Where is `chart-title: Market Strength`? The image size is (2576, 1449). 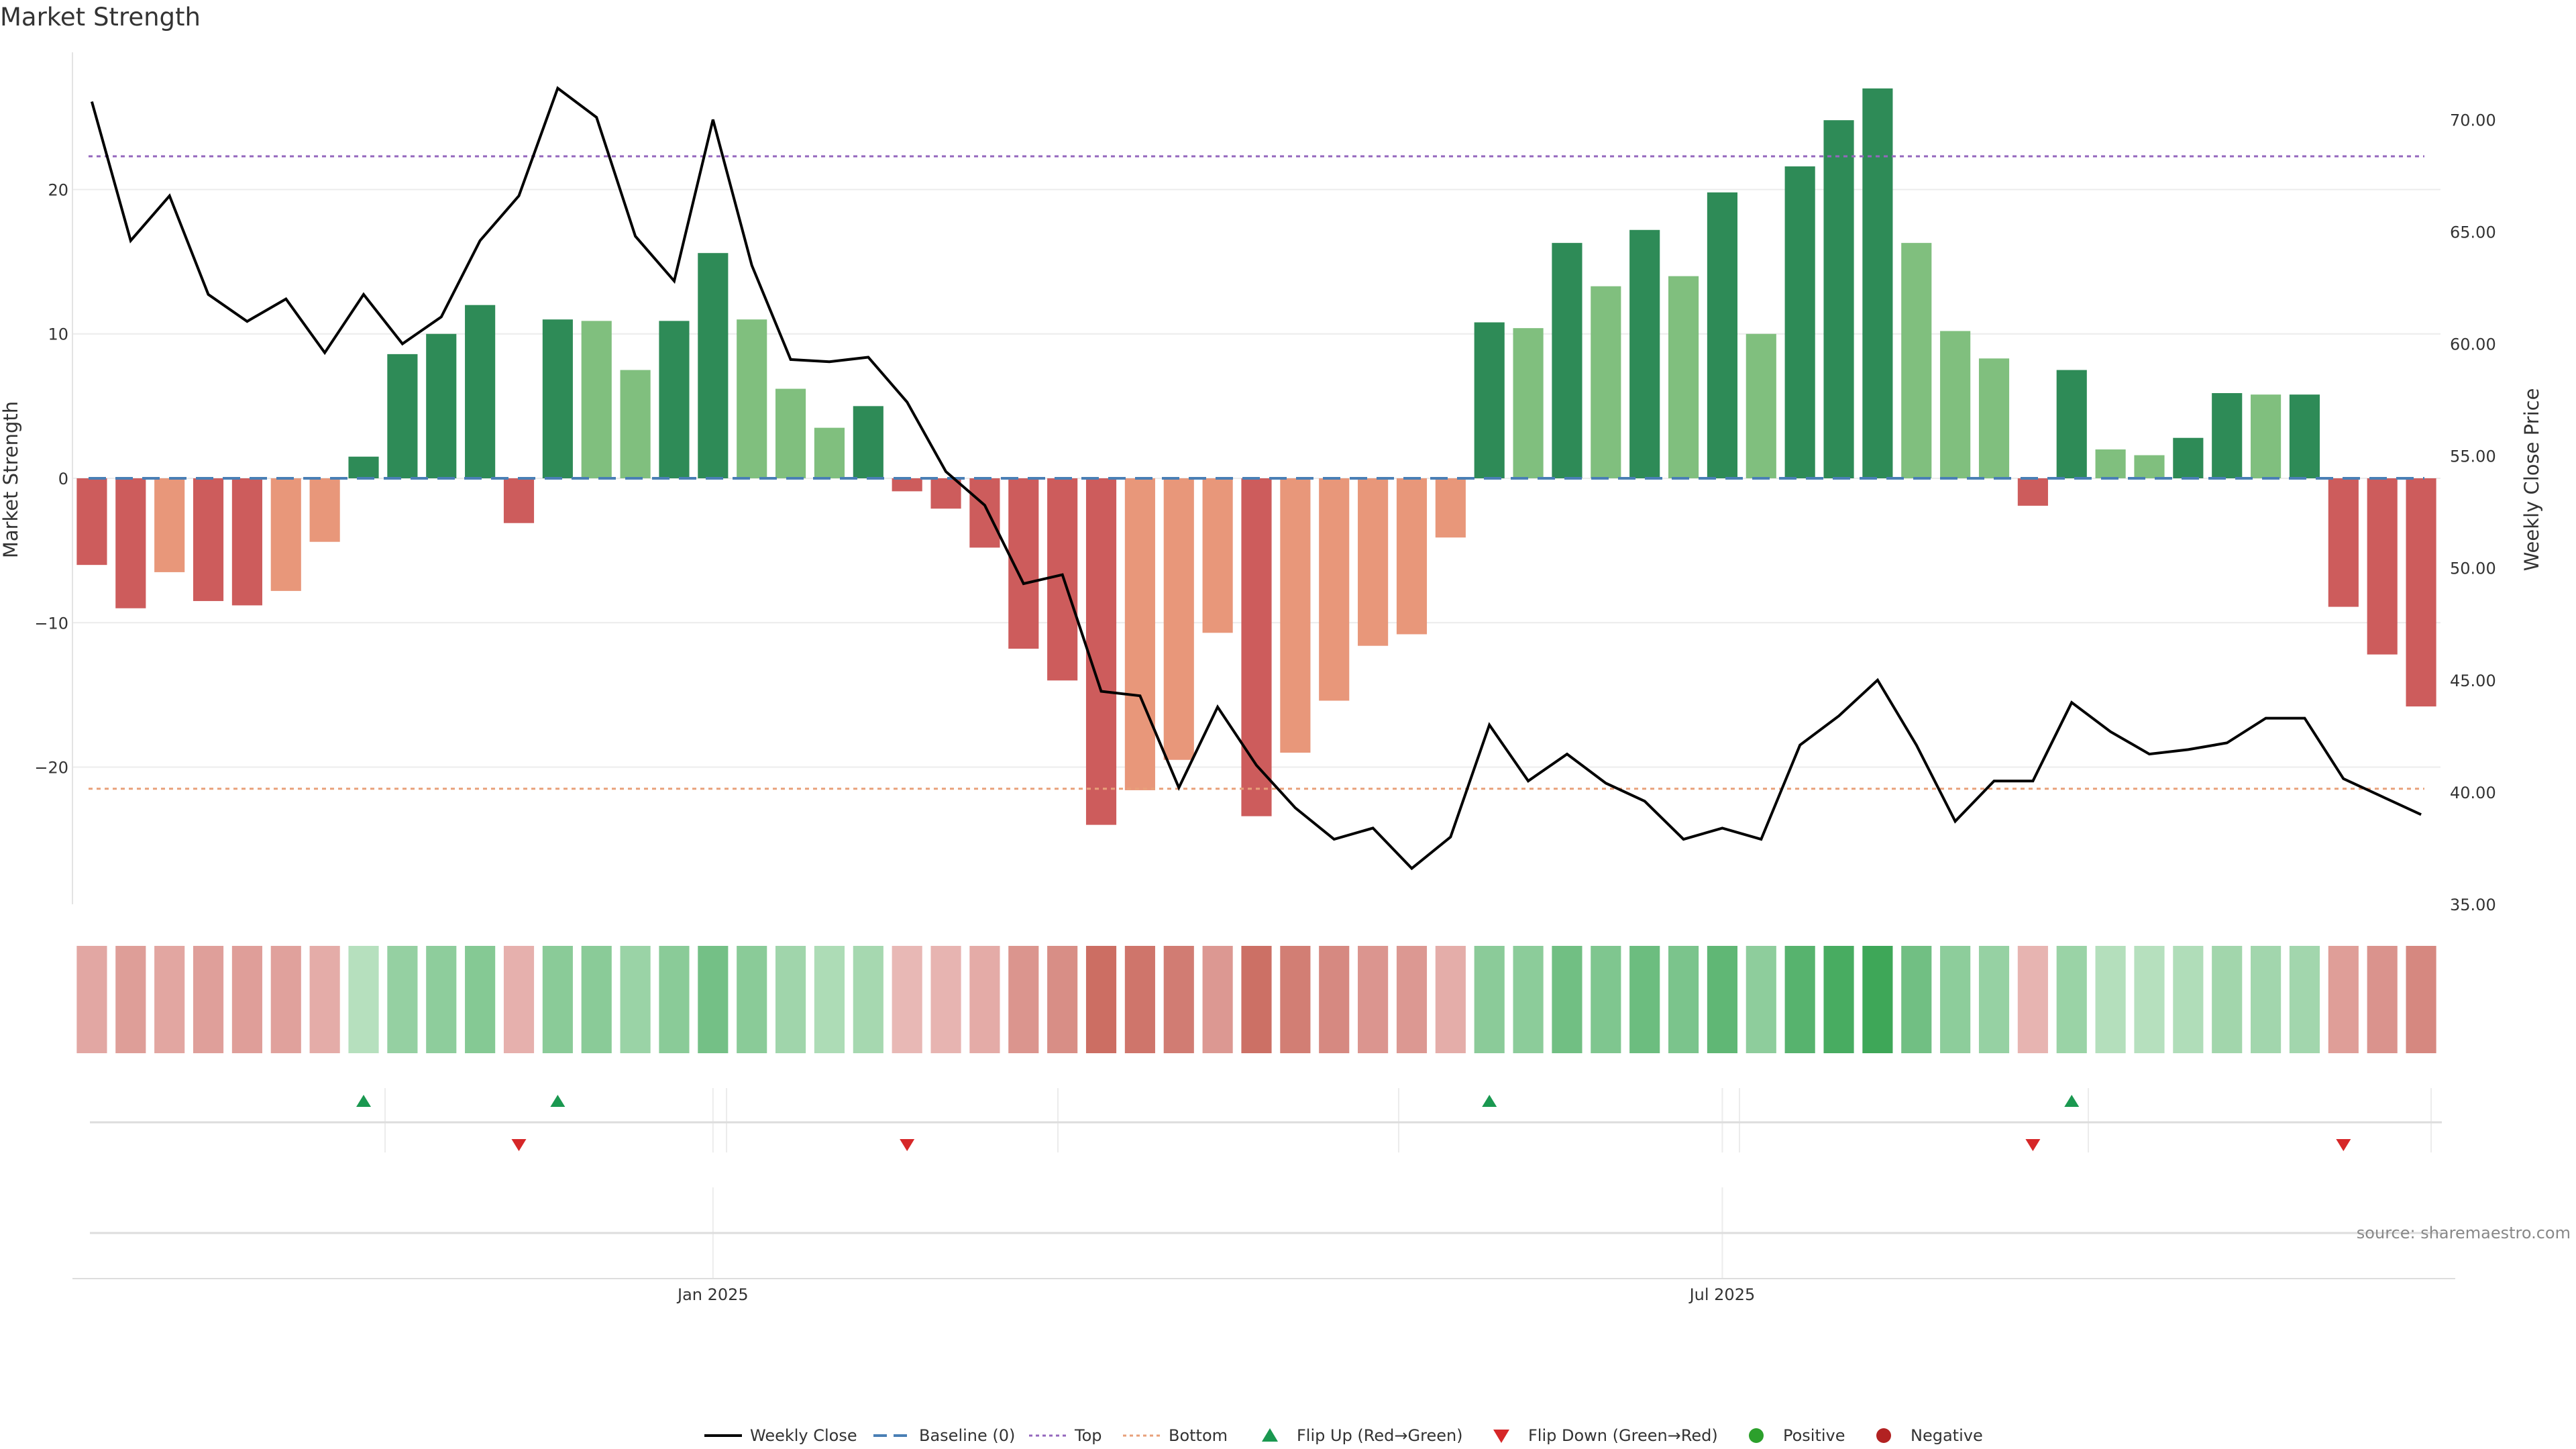
chart-title: Market Strength is located at coordinates (100, 17).